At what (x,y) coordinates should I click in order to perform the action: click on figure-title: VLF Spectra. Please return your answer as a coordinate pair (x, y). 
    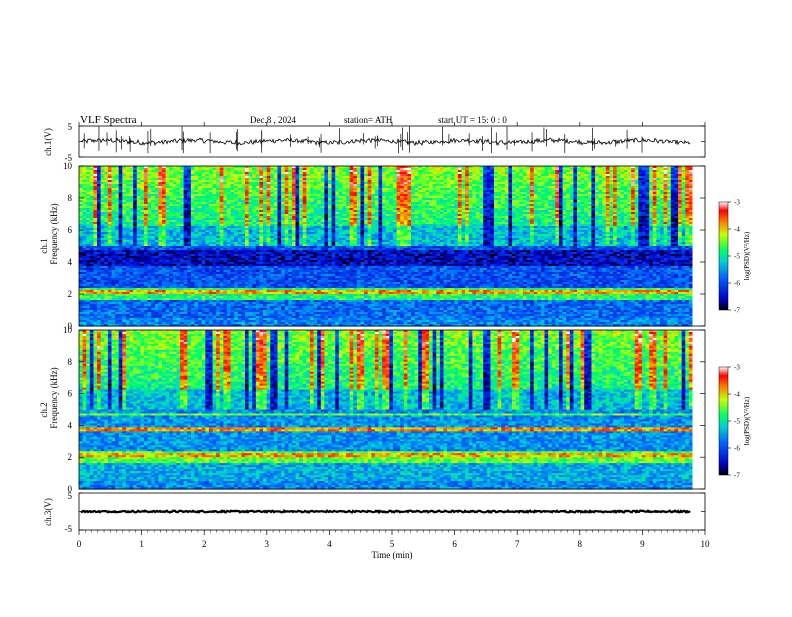
    Looking at the image, I should click on (108, 120).